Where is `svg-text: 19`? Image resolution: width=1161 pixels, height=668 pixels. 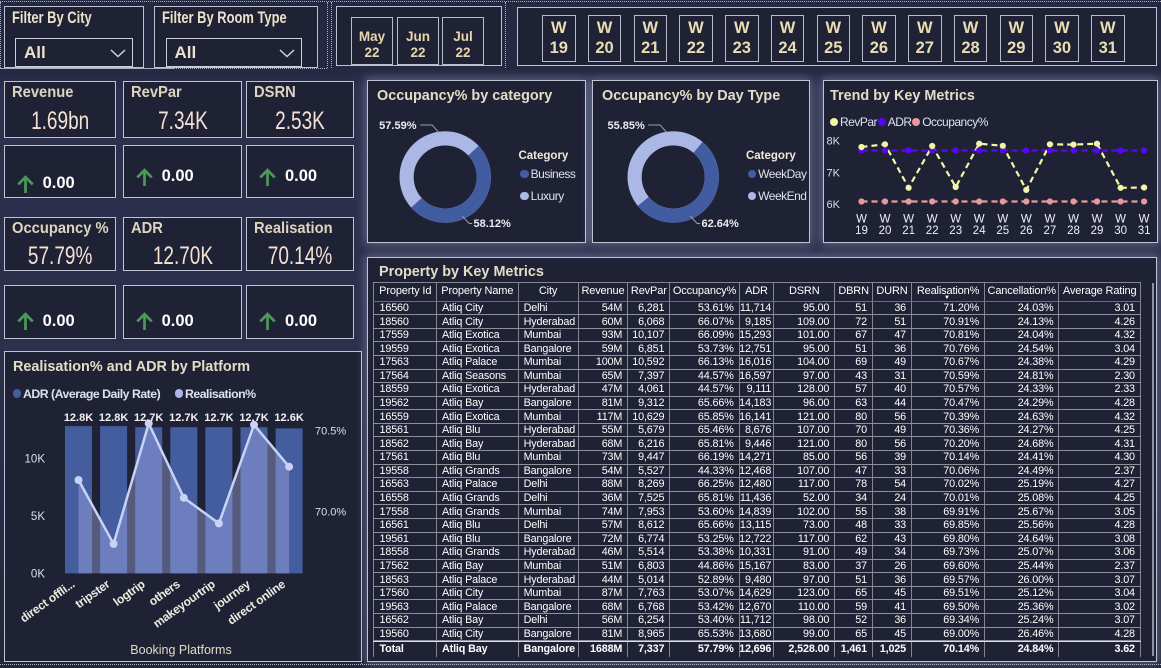 svg-text: 19 is located at coordinates (861, 231).